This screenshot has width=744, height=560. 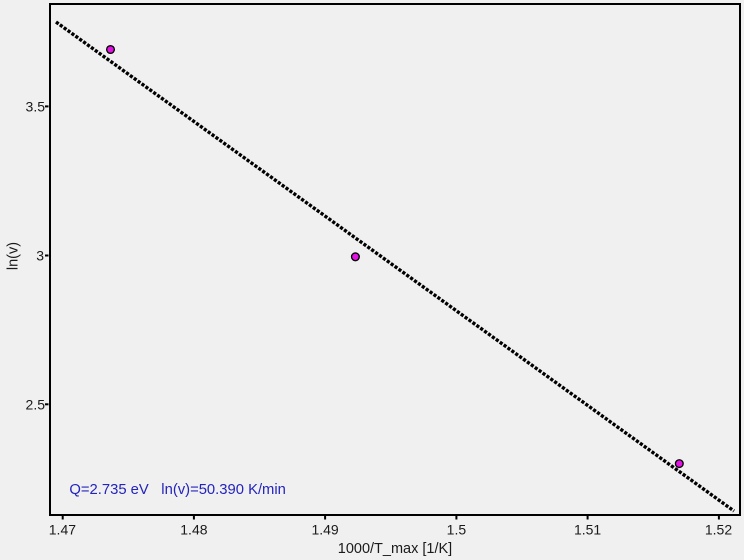 I want to click on svg-text: 1.52, so click(x=718, y=530).